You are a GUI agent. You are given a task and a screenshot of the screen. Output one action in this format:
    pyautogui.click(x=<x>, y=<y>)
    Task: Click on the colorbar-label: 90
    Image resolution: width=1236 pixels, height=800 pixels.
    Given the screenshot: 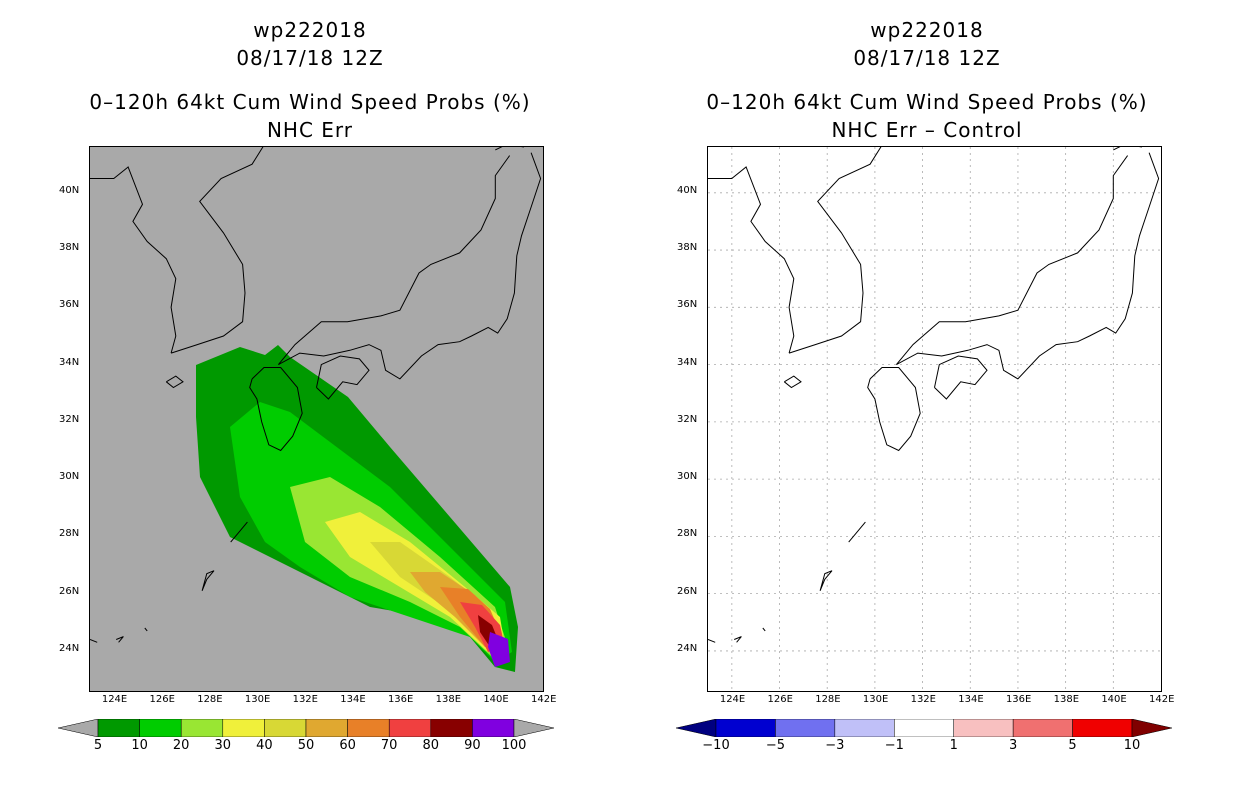 What is the action you would take?
    pyautogui.click(x=472, y=745)
    